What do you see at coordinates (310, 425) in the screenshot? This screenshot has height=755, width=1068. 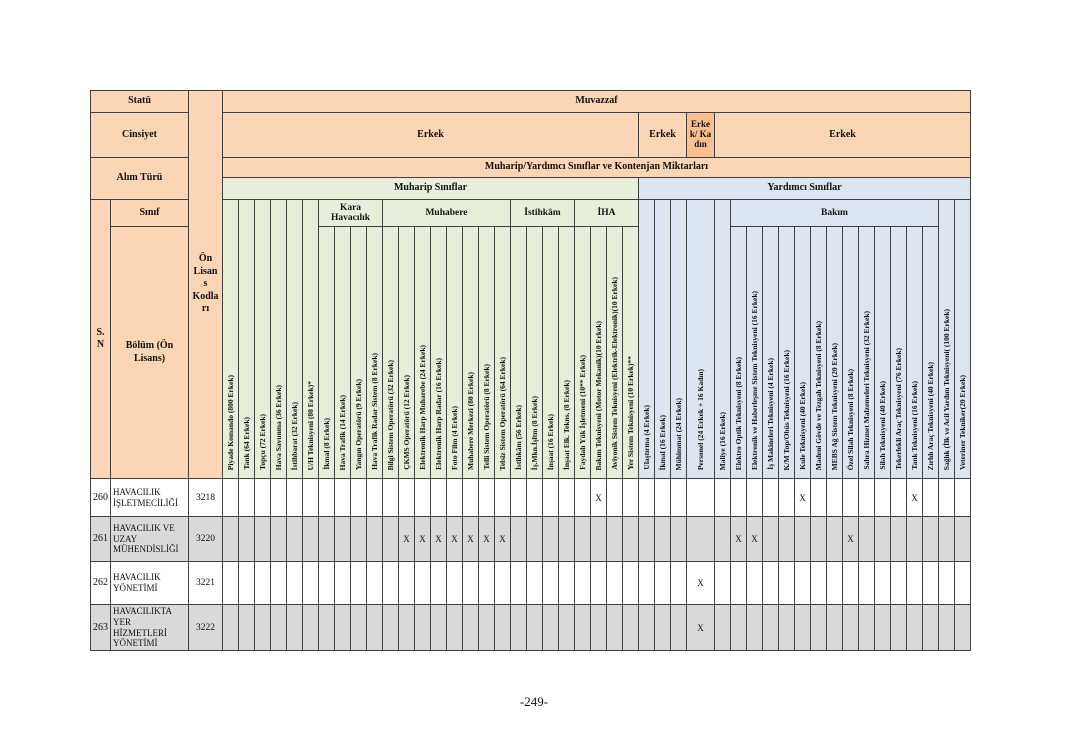 I see `column-header-label: U/H Teknisyeni (80 Erkek)*` at bounding box center [310, 425].